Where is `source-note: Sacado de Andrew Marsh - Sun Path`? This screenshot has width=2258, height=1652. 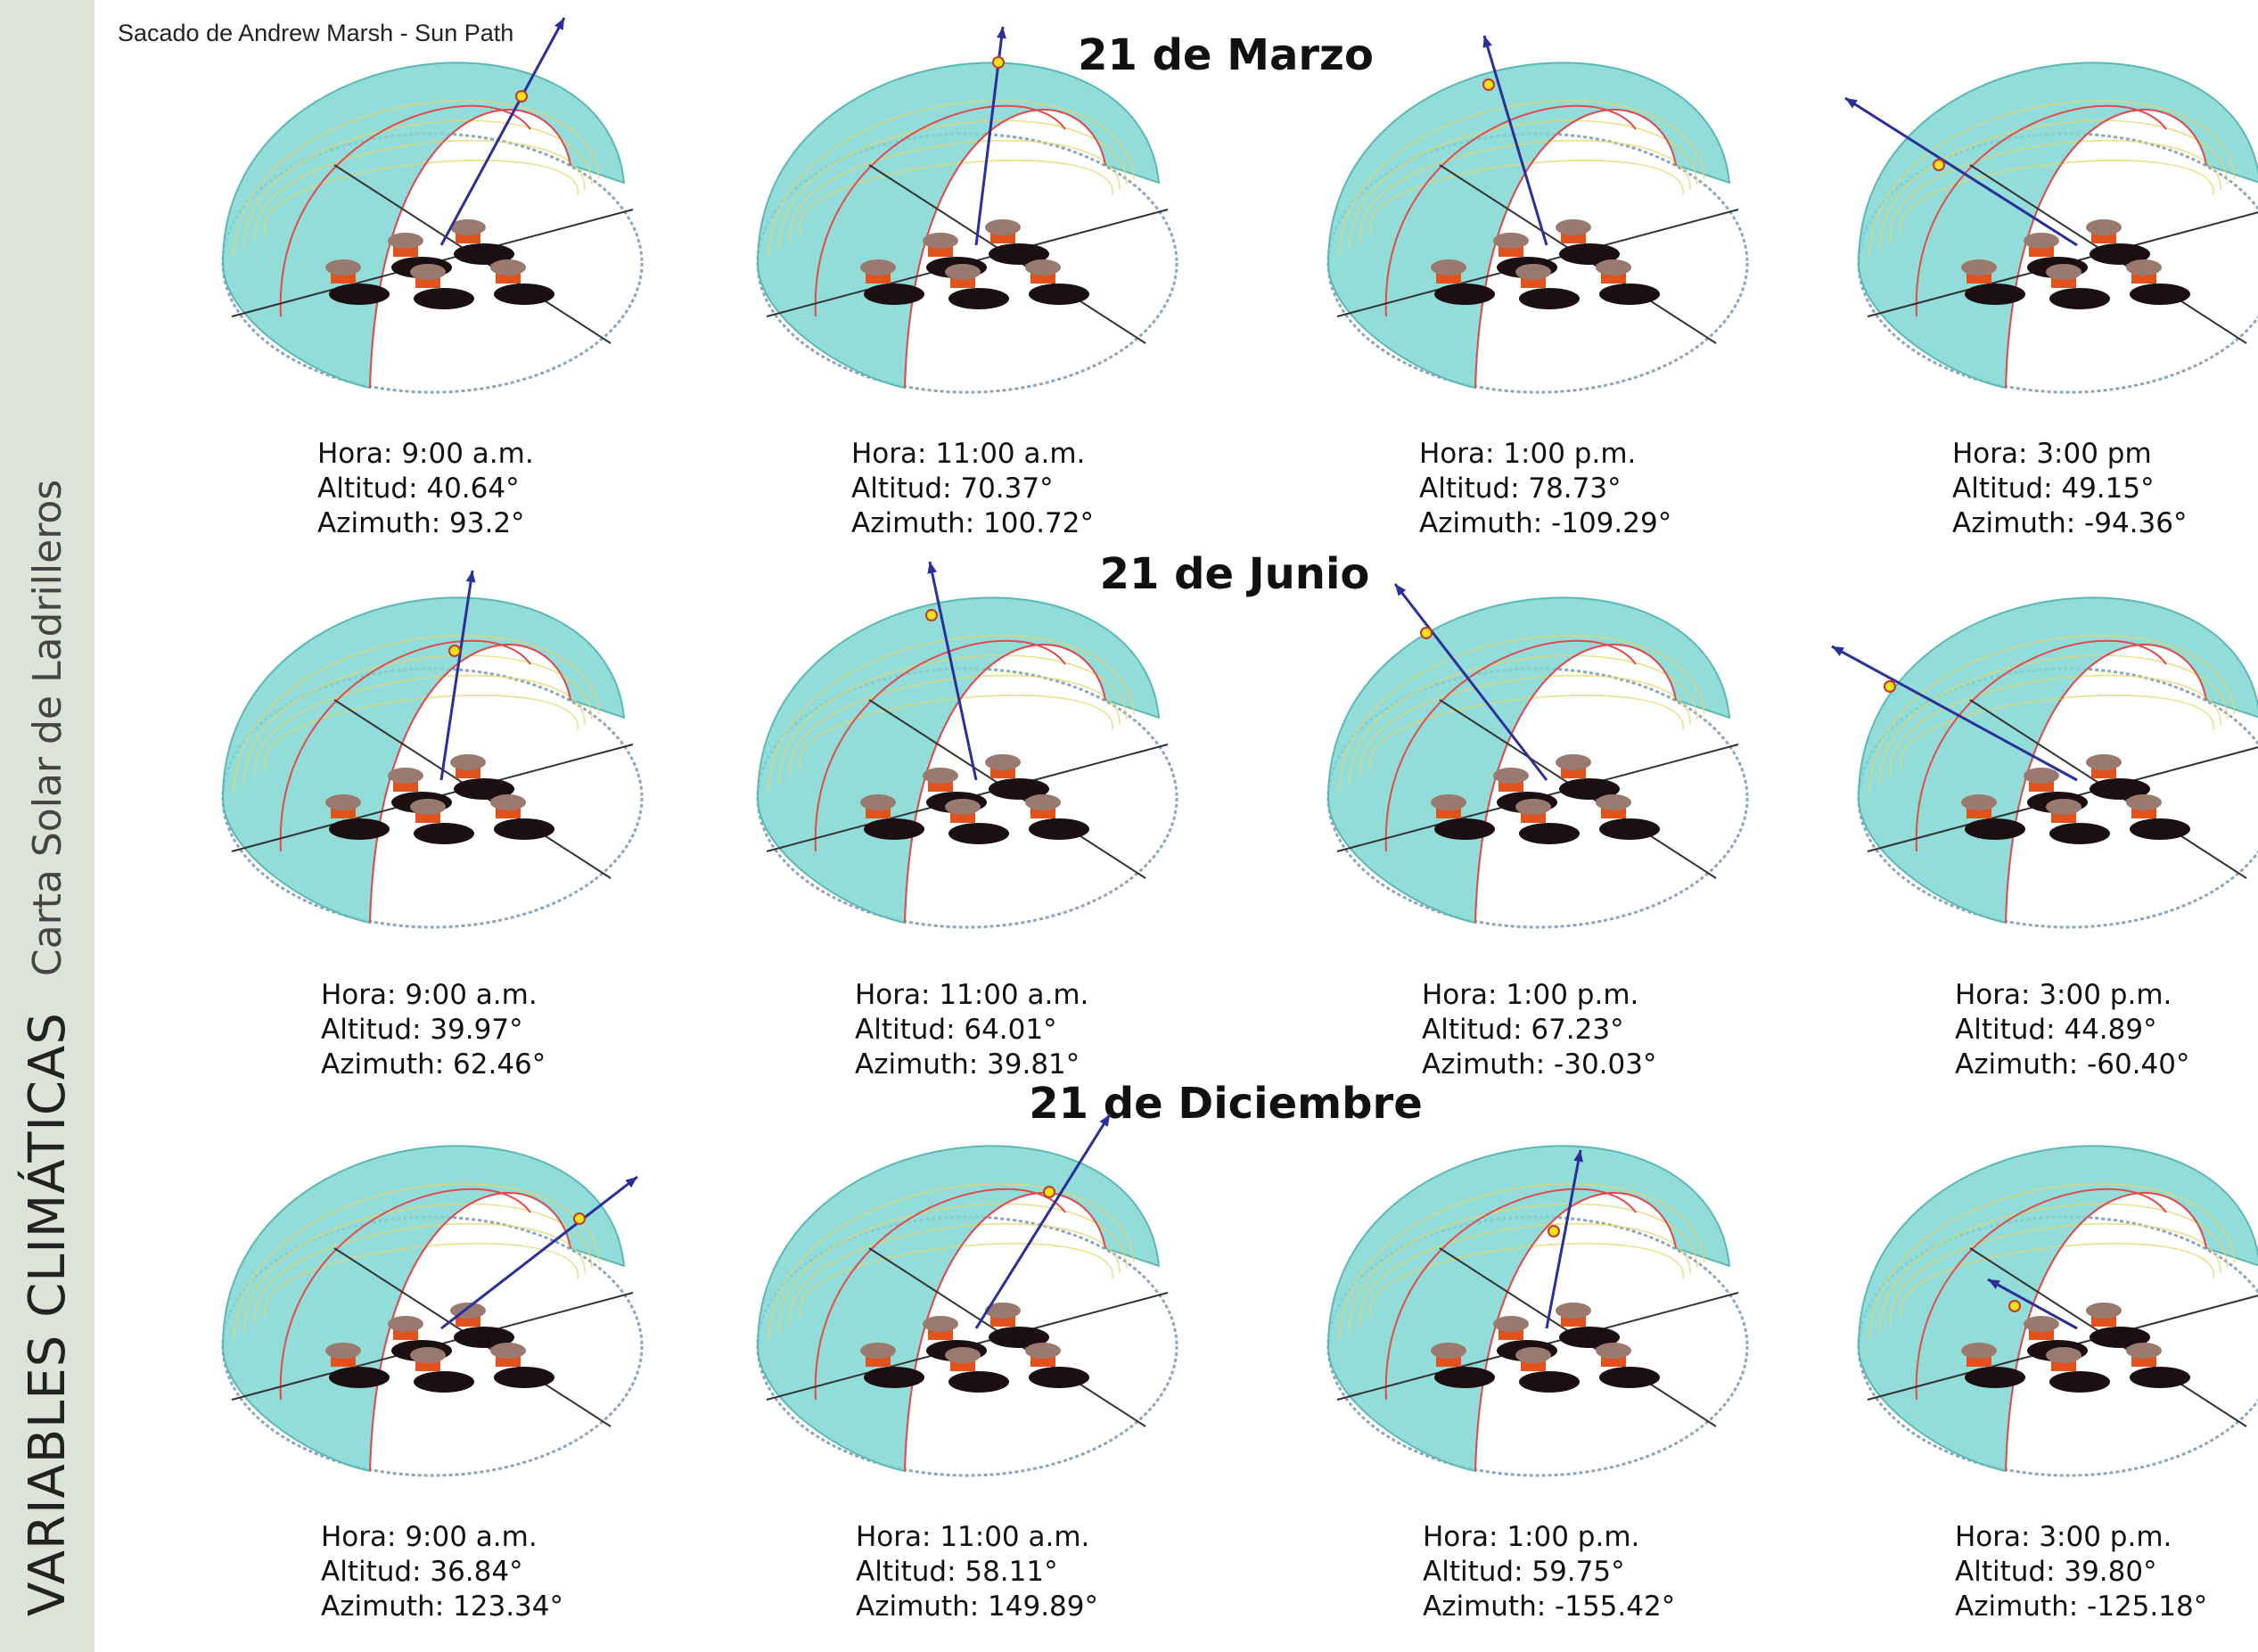
source-note: Sacado de Andrew Marsh - Sun Path is located at coordinates (316, 33).